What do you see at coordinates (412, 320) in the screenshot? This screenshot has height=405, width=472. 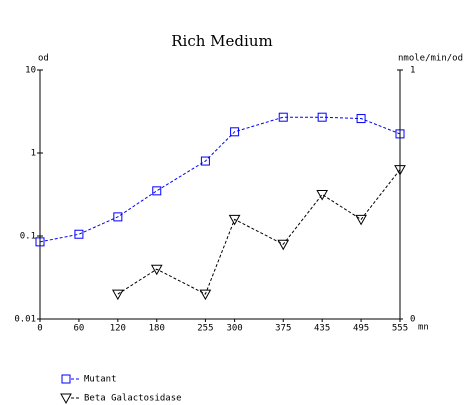 I see `y2-tick-label: 0` at bounding box center [412, 320].